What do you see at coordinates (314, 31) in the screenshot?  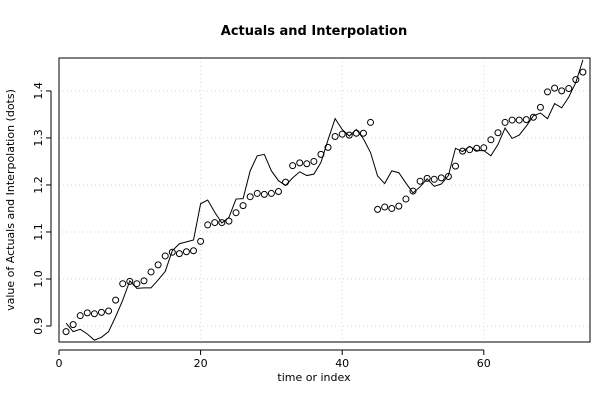 I see `chart-title: Actuals and Interpolation` at bounding box center [314, 31].